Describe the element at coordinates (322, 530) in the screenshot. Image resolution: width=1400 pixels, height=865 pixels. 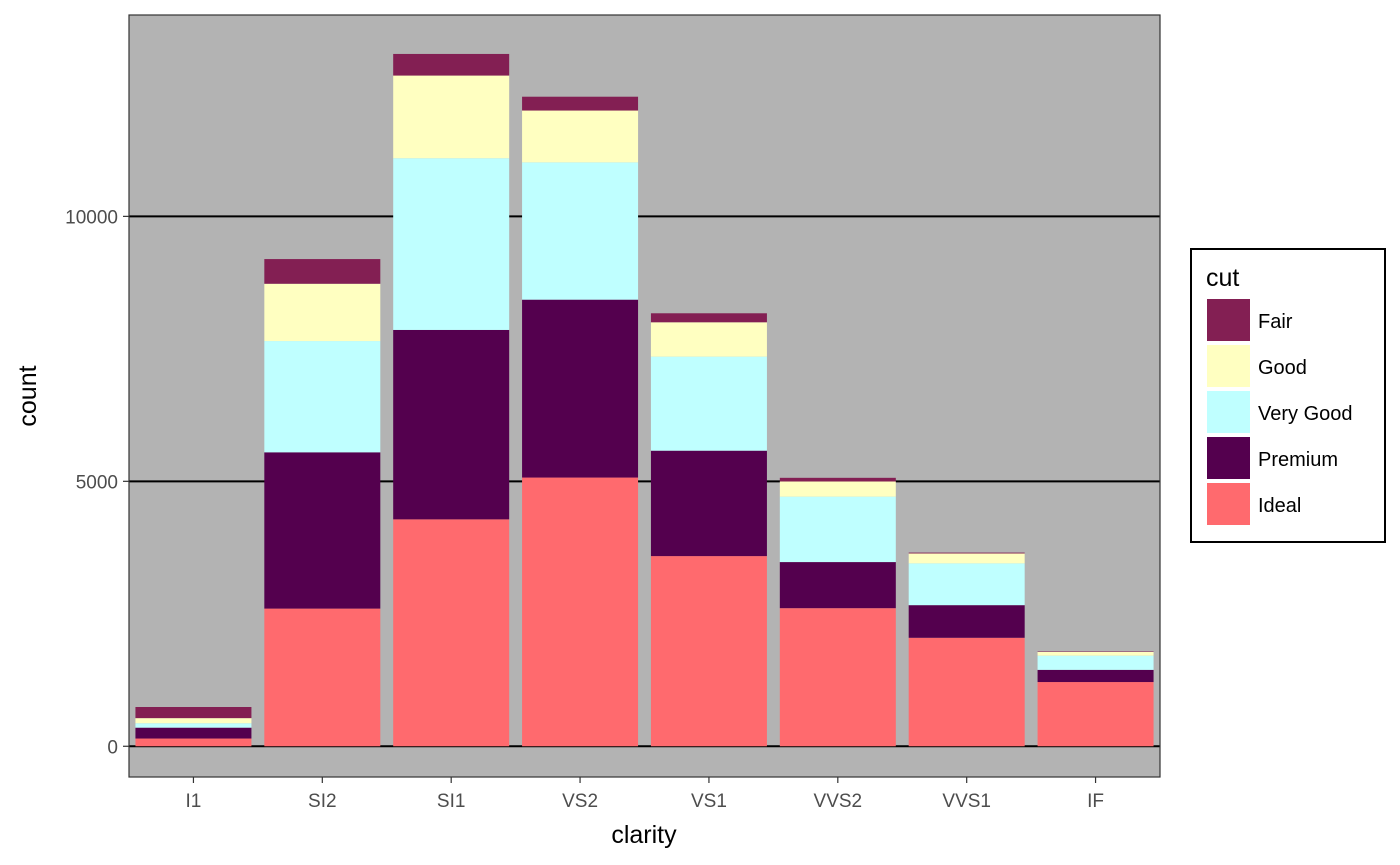
I see `bar-si2-premium` at that location.